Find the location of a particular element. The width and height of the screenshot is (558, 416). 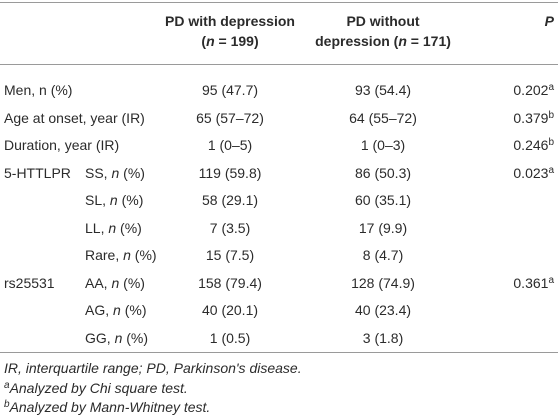

row-group: Age at onset, year (IR) is located at coordinates (74, 118).